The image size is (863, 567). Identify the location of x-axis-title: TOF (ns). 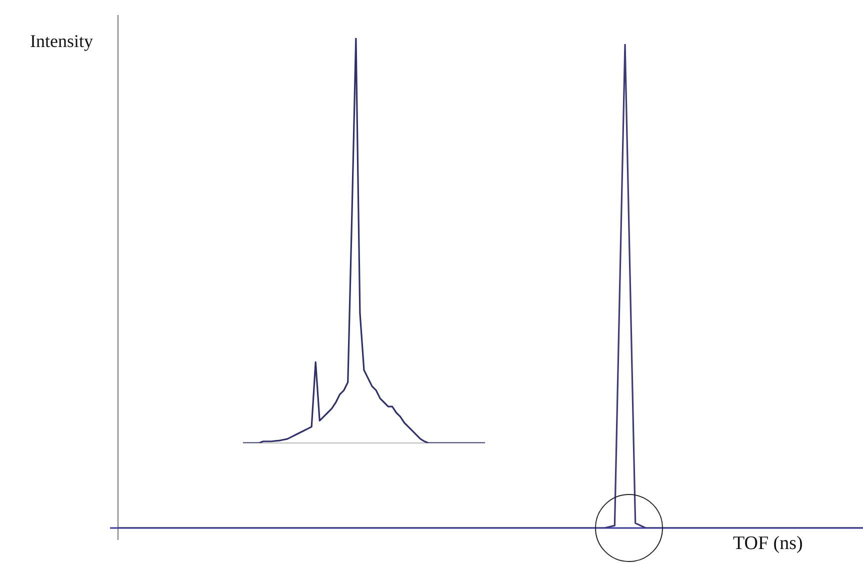
(768, 544).